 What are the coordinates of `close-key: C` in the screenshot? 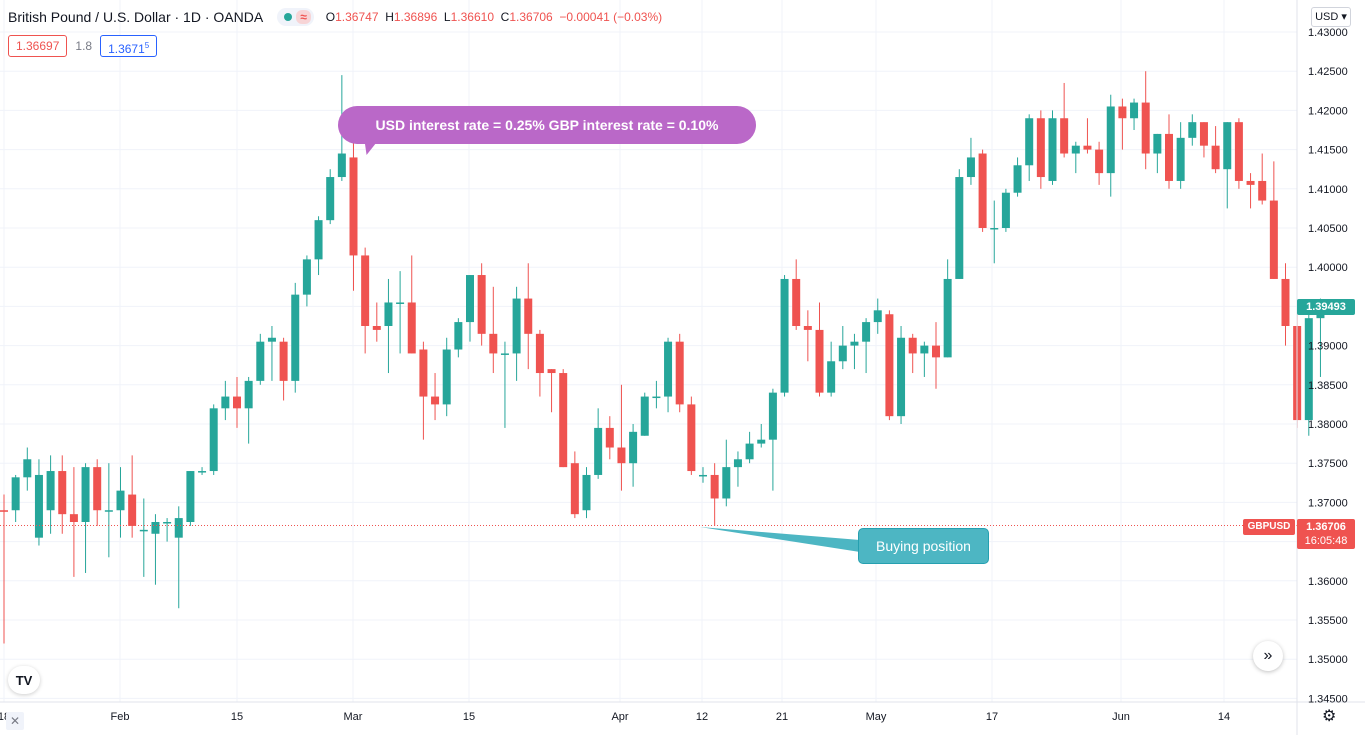 It's located at (505, 17).